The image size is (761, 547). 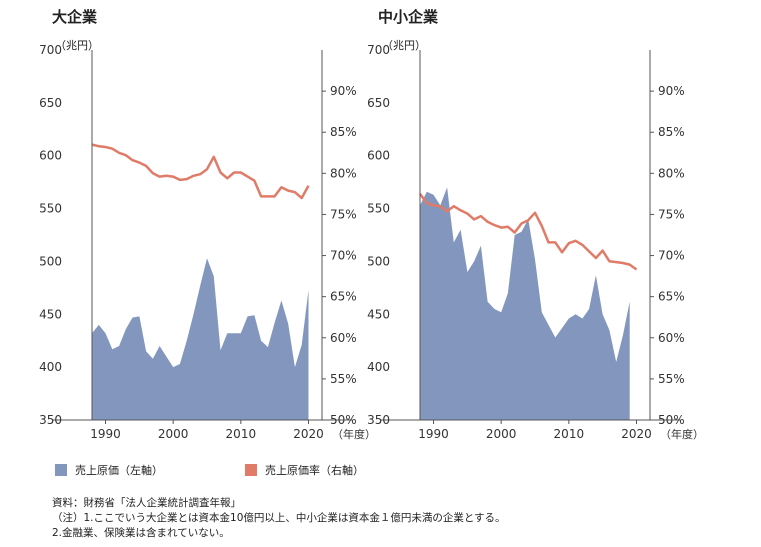 What do you see at coordinates (671, 132) in the screenshot?
I see `right-tick-sme-85: 85%` at bounding box center [671, 132].